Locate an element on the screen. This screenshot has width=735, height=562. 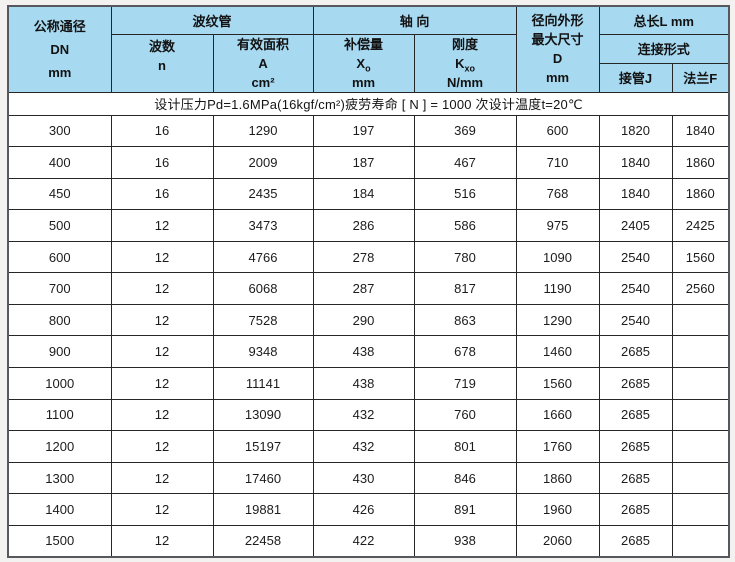
cell-f: 2560 is located at coordinates (700, 288).